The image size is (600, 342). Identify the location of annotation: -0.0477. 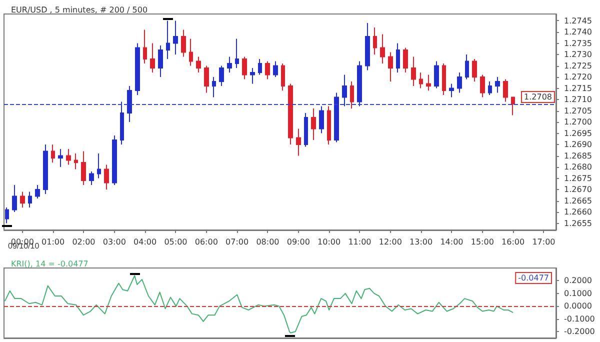
(534, 278).